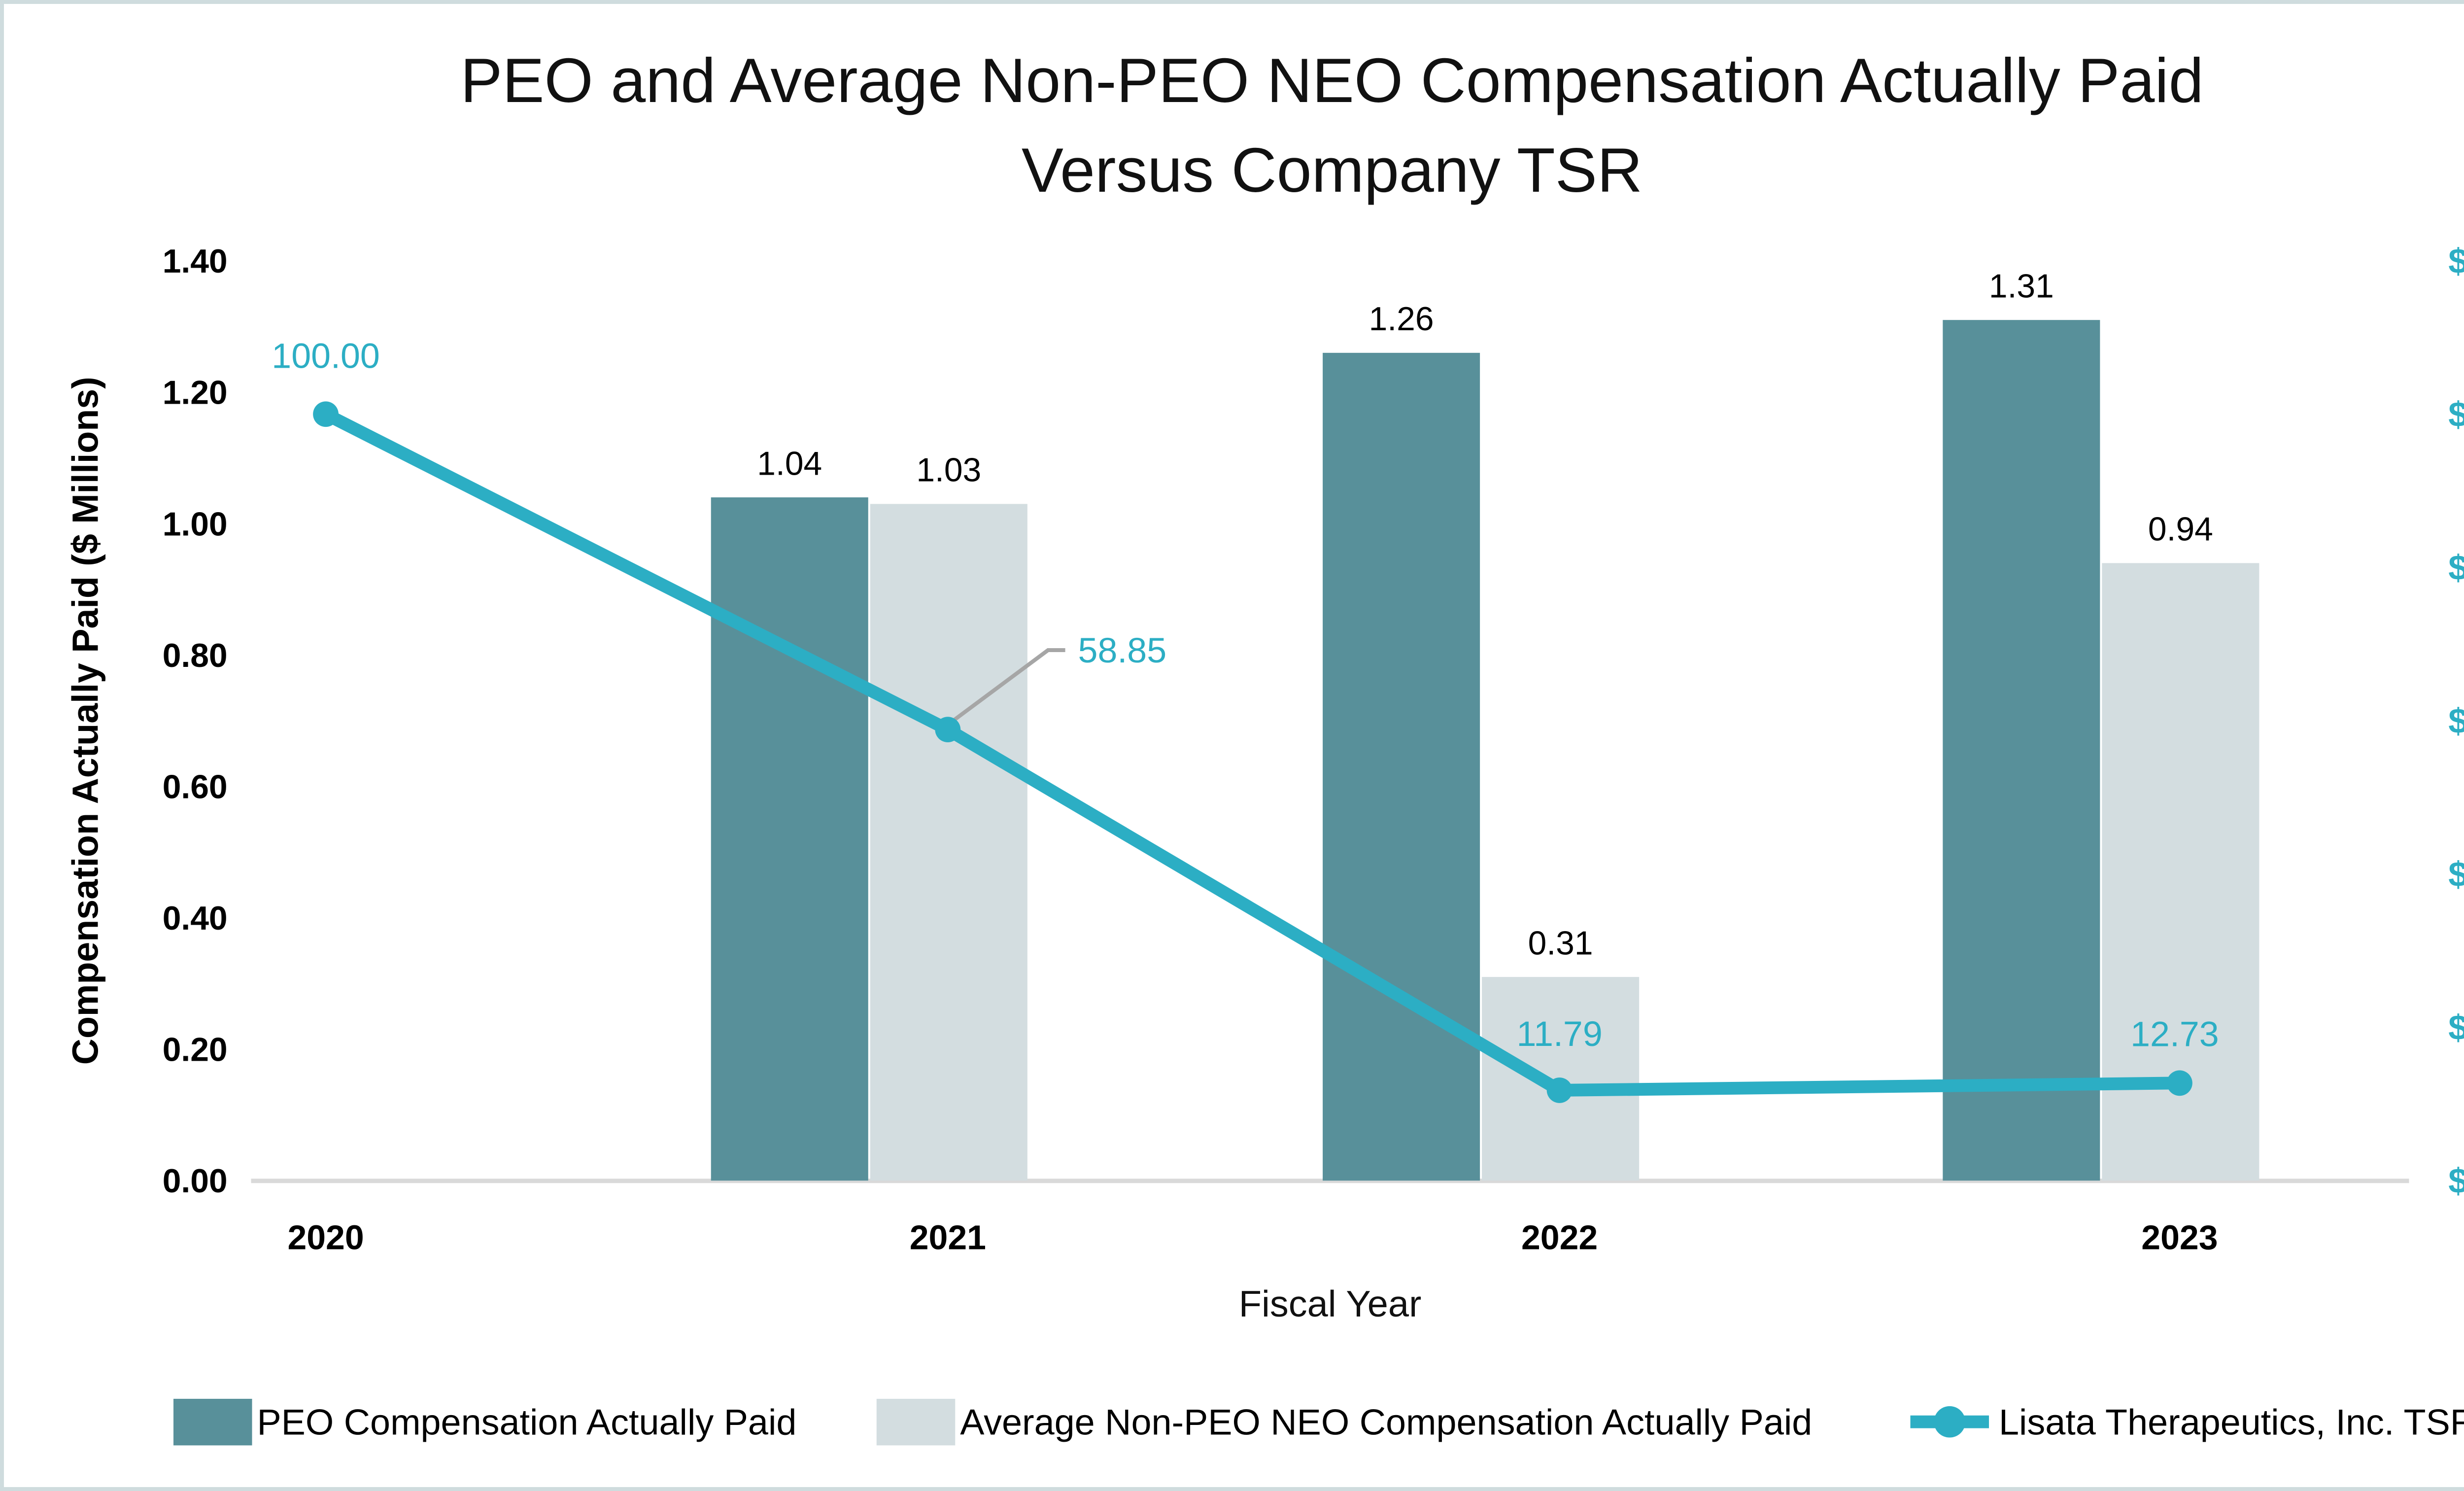 This screenshot has height=1491, width=2464. I want to click on bar-peo-2023, so click(2021, 751).